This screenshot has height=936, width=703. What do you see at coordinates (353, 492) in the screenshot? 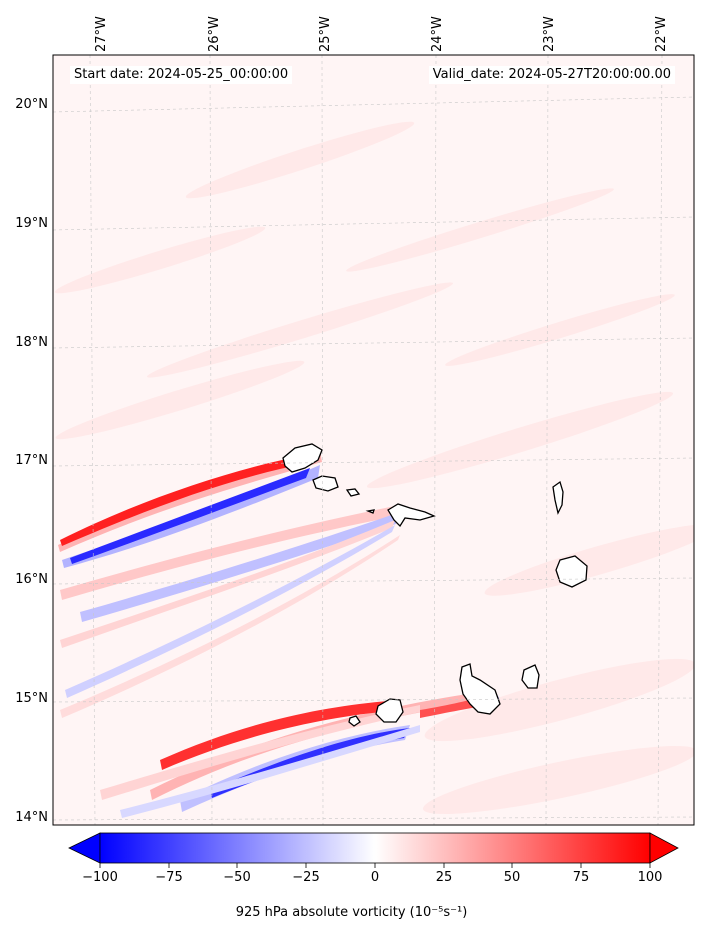
I see `island-santa-luzia` at bounding box center [353, 492].